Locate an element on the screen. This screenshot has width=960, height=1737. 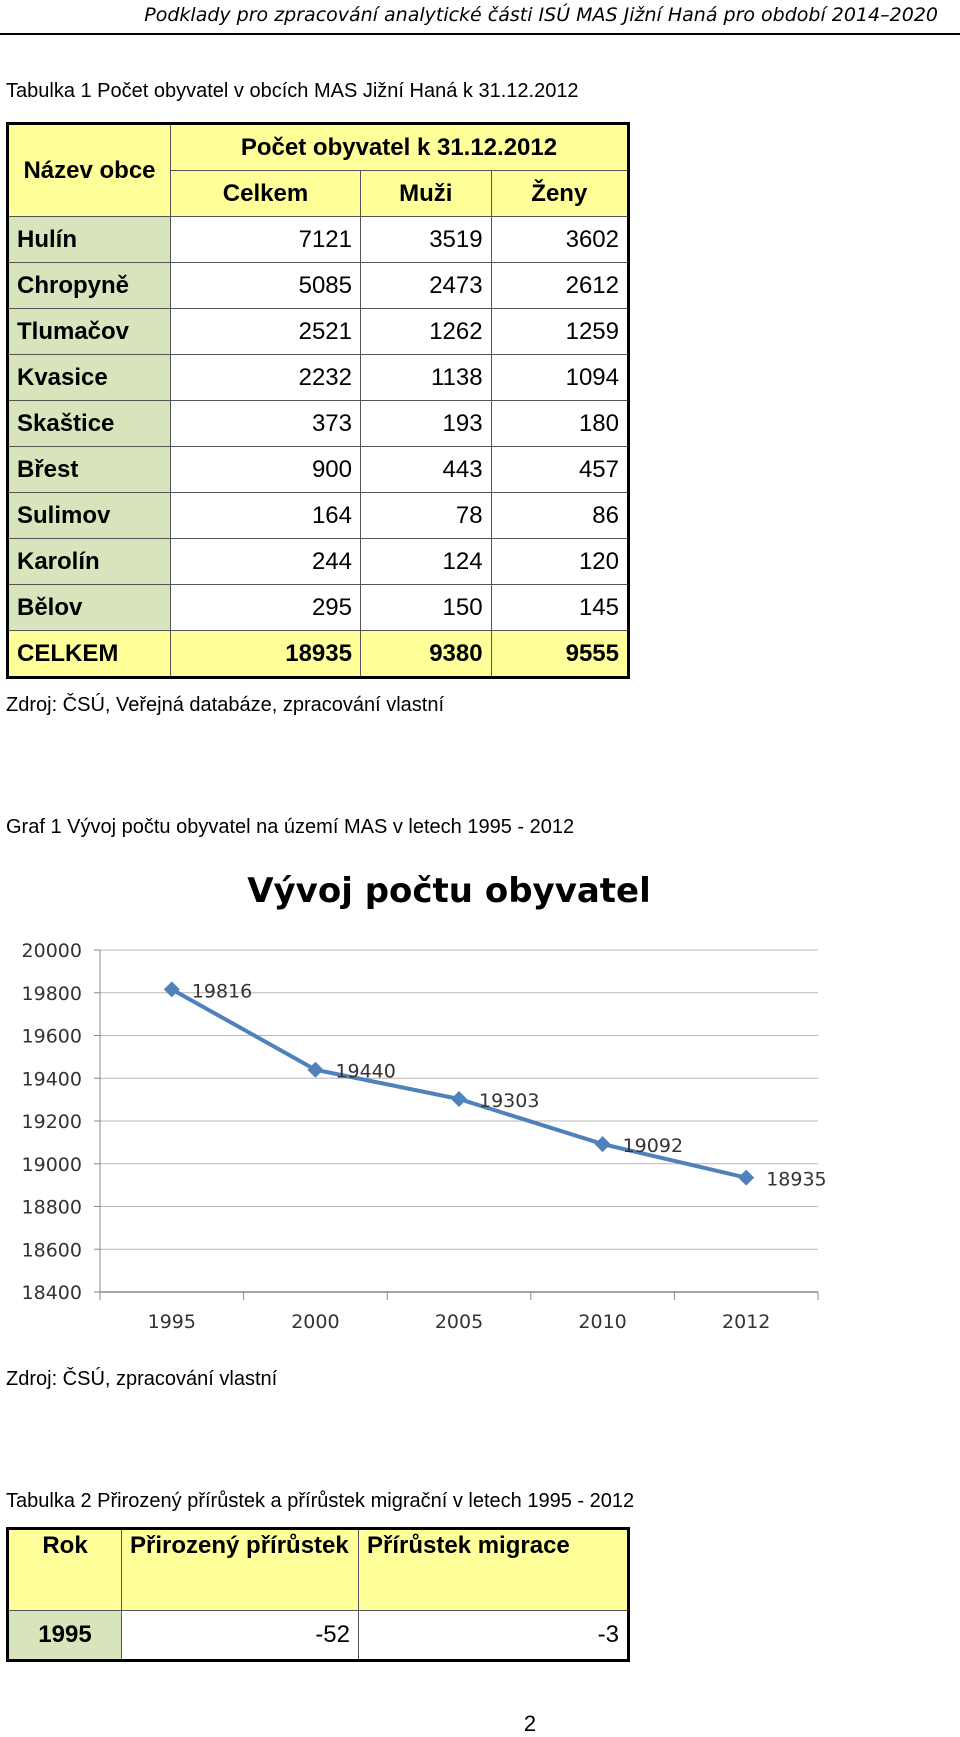
y-tick-label: 19600 is located at coordinates (52, 1037).